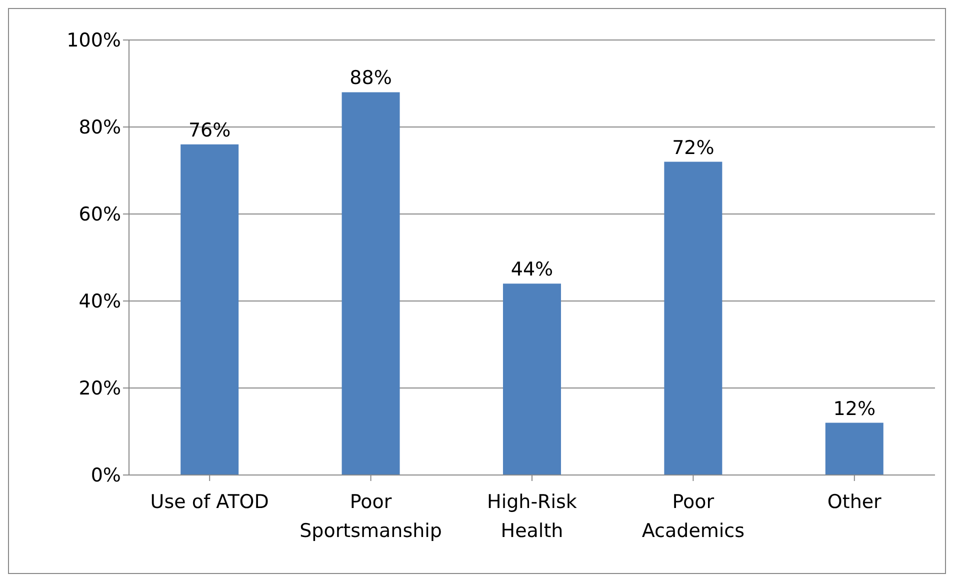  Describe the element at coordinates (99, 301) in the screenshot. I see `y-tick-label: 40%` at that location.